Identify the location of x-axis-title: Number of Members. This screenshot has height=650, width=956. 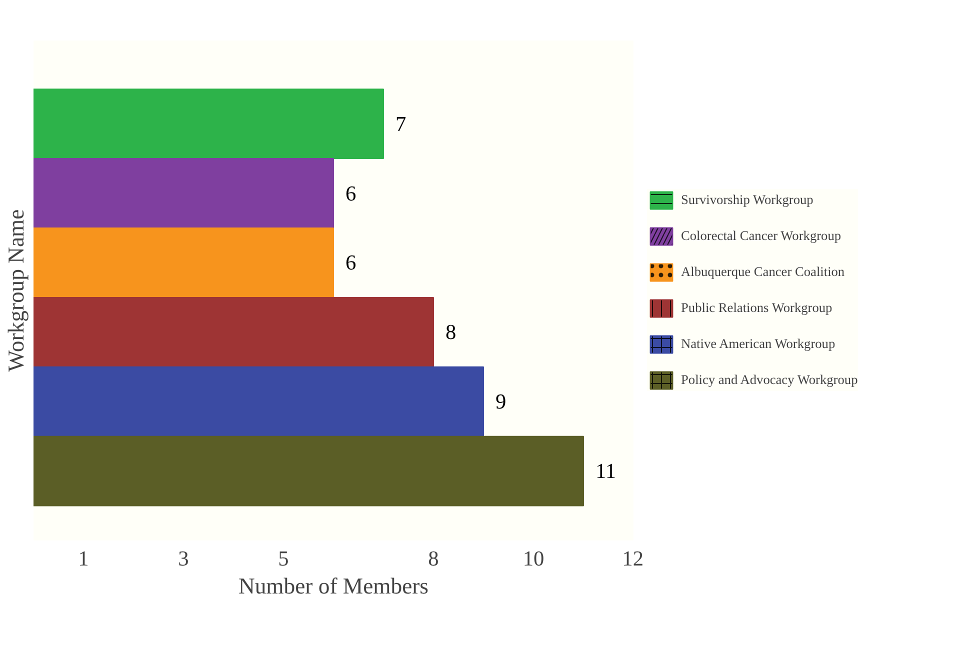
(333, 586).